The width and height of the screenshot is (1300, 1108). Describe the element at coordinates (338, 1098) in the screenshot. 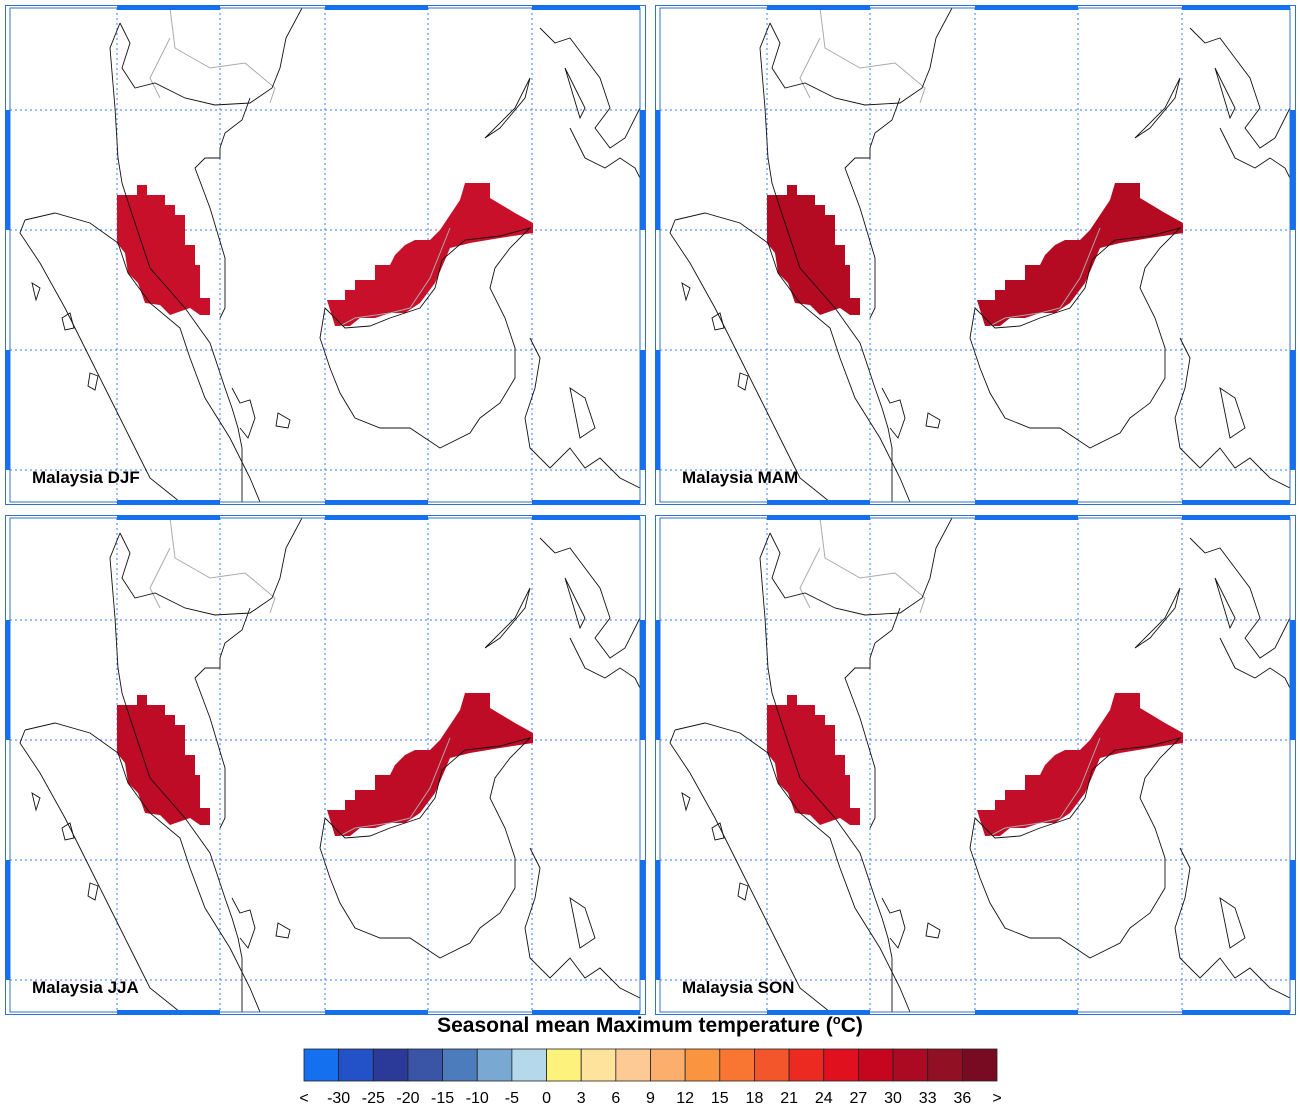

I see `colorbar-label: -30` at that location.